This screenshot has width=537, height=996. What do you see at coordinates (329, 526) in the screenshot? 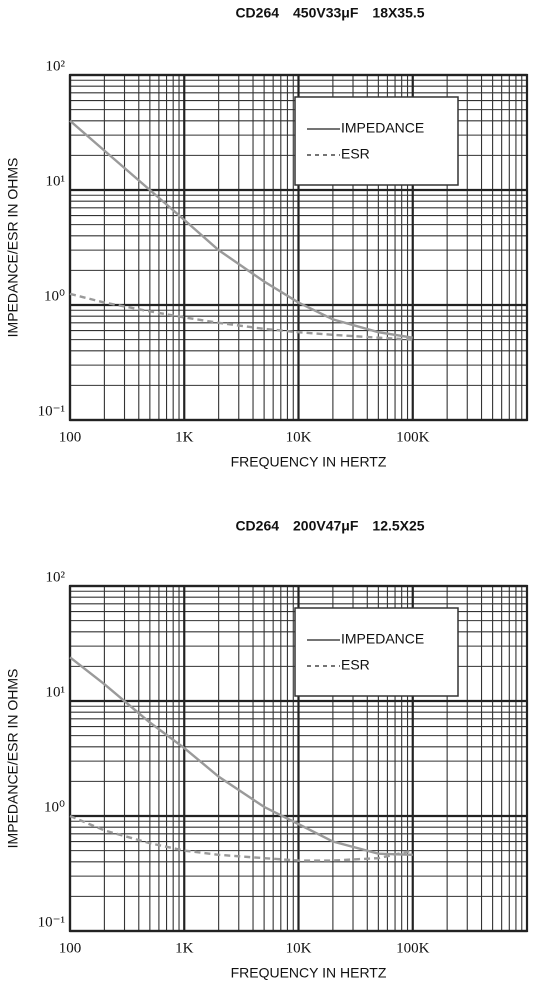
I see `chart-title: CD264 200V47μF 12.5X25` at bounding box center [329, 526].